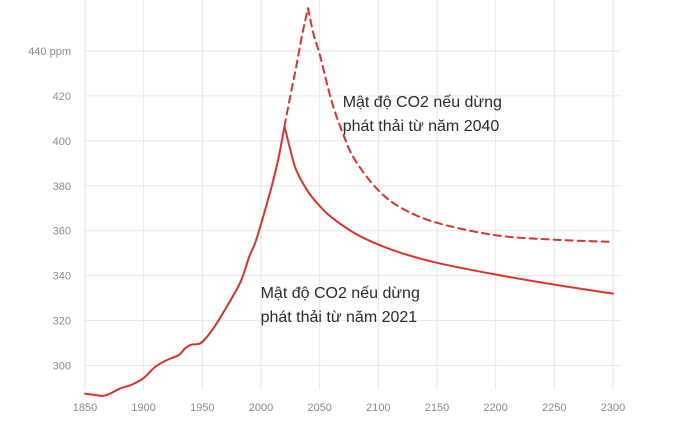  Describe the element at coordinates (437, 408) in the screenshot. I see `x-tick-label: 2150` at that location.